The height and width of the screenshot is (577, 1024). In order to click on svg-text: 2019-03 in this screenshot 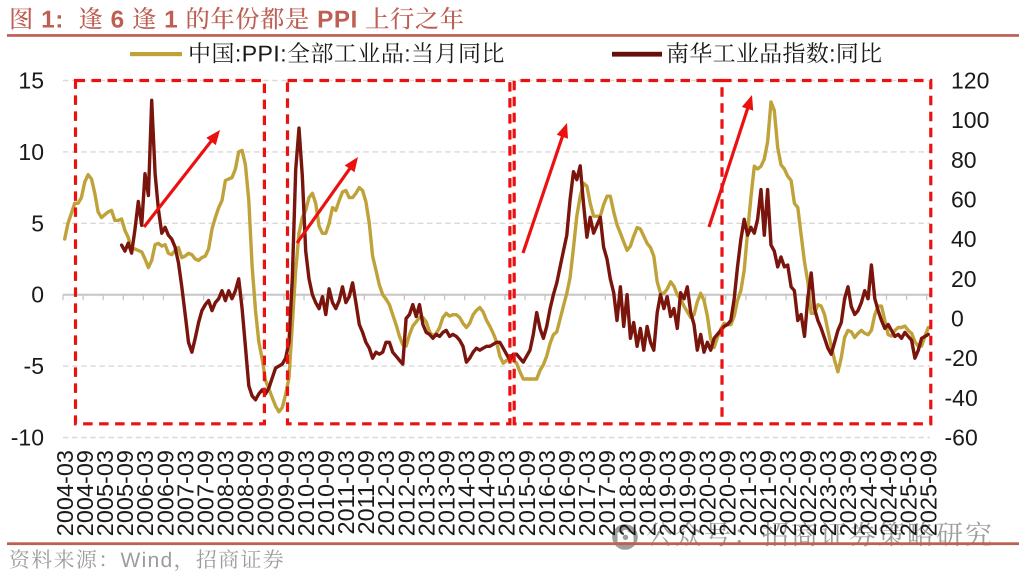, I will do `click(667, 493)`.